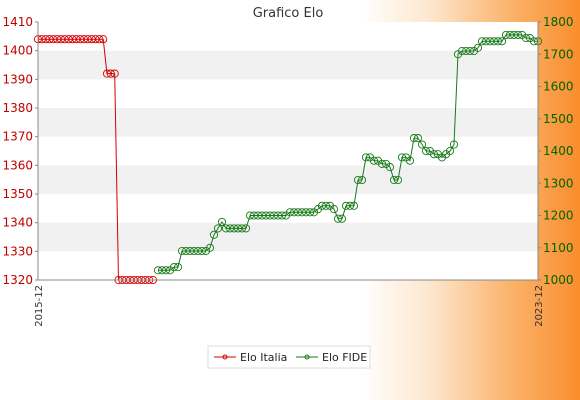 The height and width of the screenshot is (400, 580). Describe the element at coordinates (558, 119) in the screenshot. I see `right-tick-label: 1500` at that location.